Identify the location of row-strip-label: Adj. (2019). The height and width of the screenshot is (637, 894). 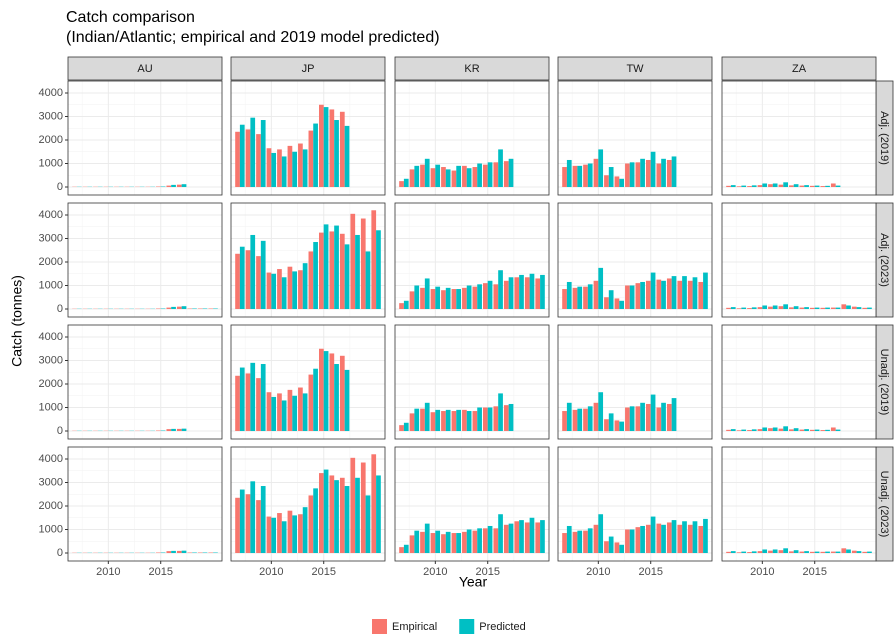
(884, 138).